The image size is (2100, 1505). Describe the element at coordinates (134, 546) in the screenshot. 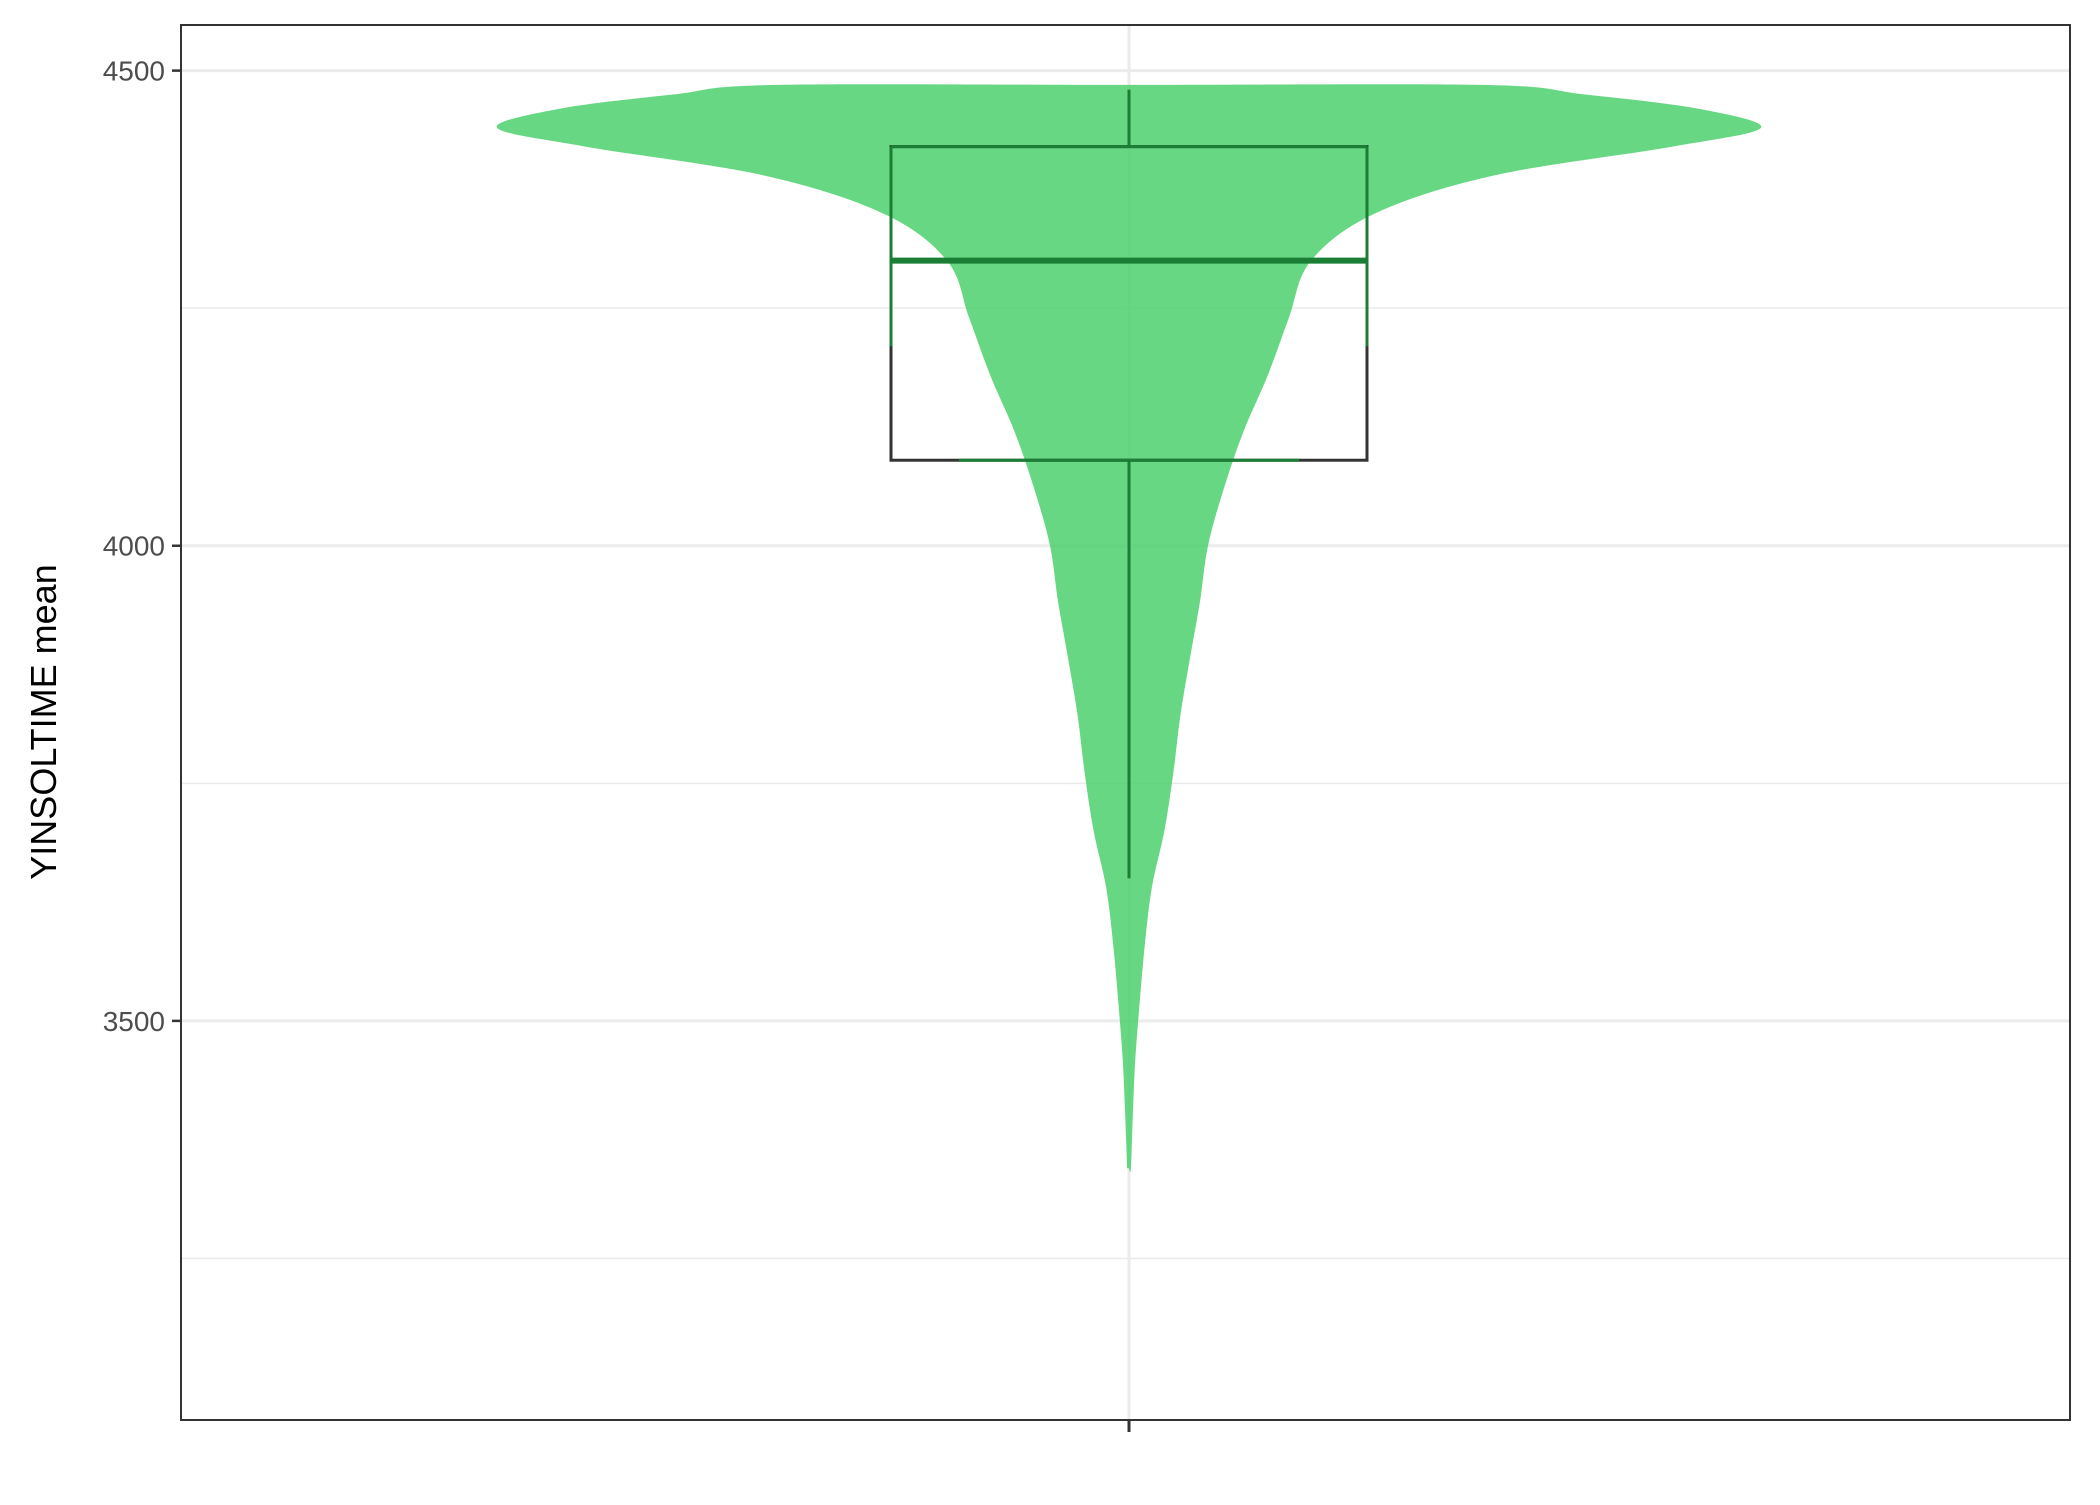

I see `y-tick-label: 4000` at that location.